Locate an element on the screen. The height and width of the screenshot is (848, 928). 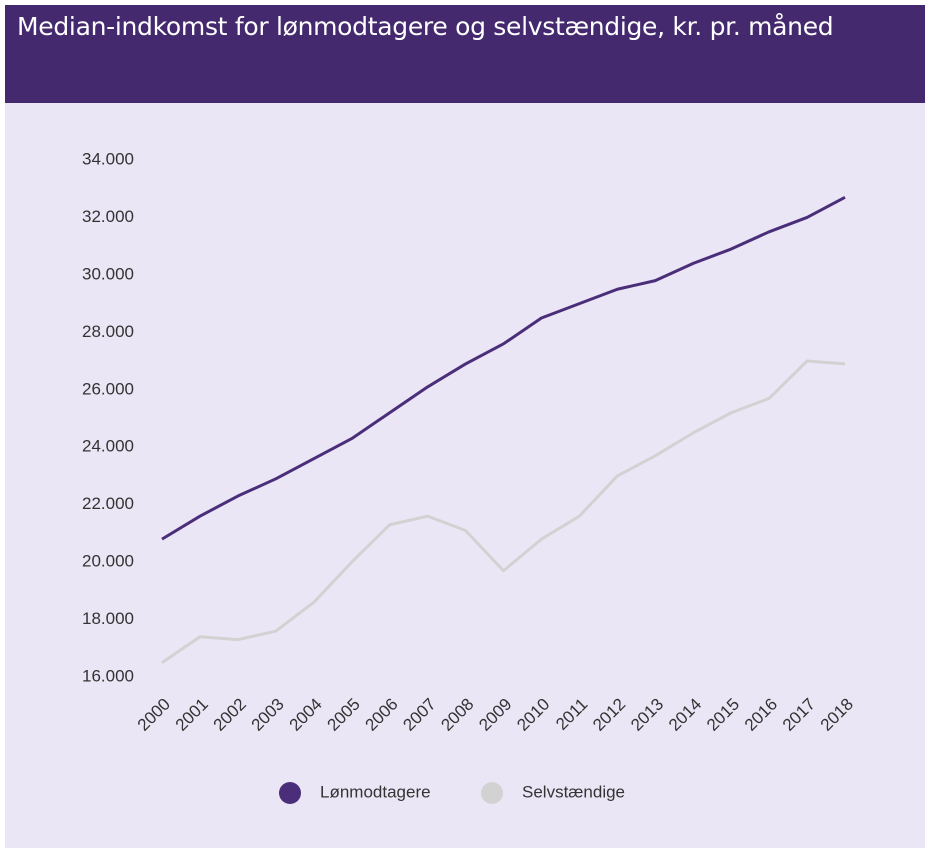
x-tick-label: 2005 is located at coordinates (344, 715).